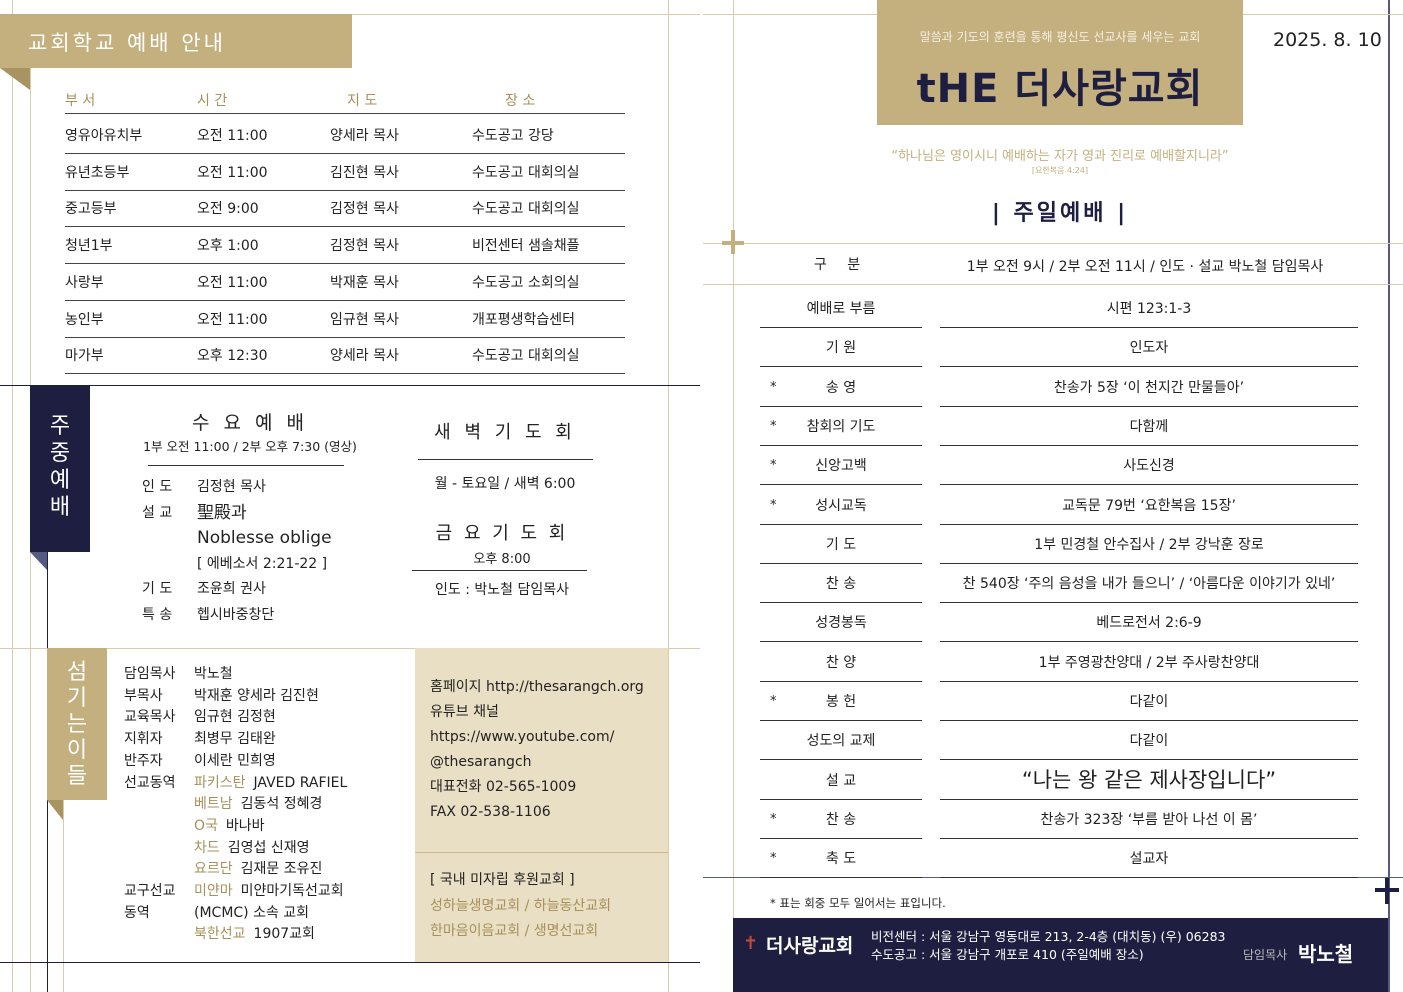  Describe the element at coordinates (364, 356) in the screenshot. I see `table-cell: 양세라 목사` at that location.